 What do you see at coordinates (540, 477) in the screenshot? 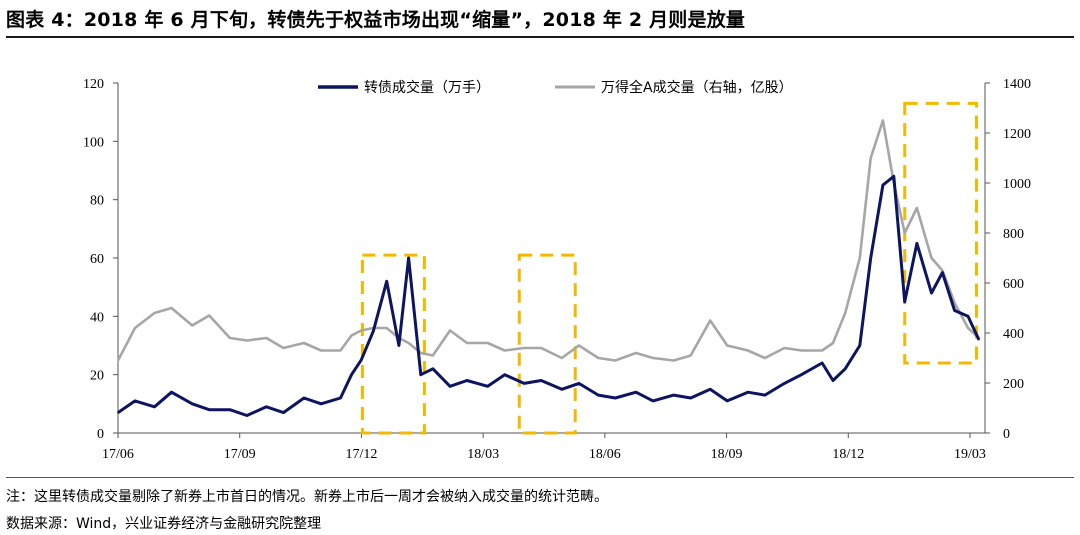
I see `footer-divider` at bounding box center [540, 477].